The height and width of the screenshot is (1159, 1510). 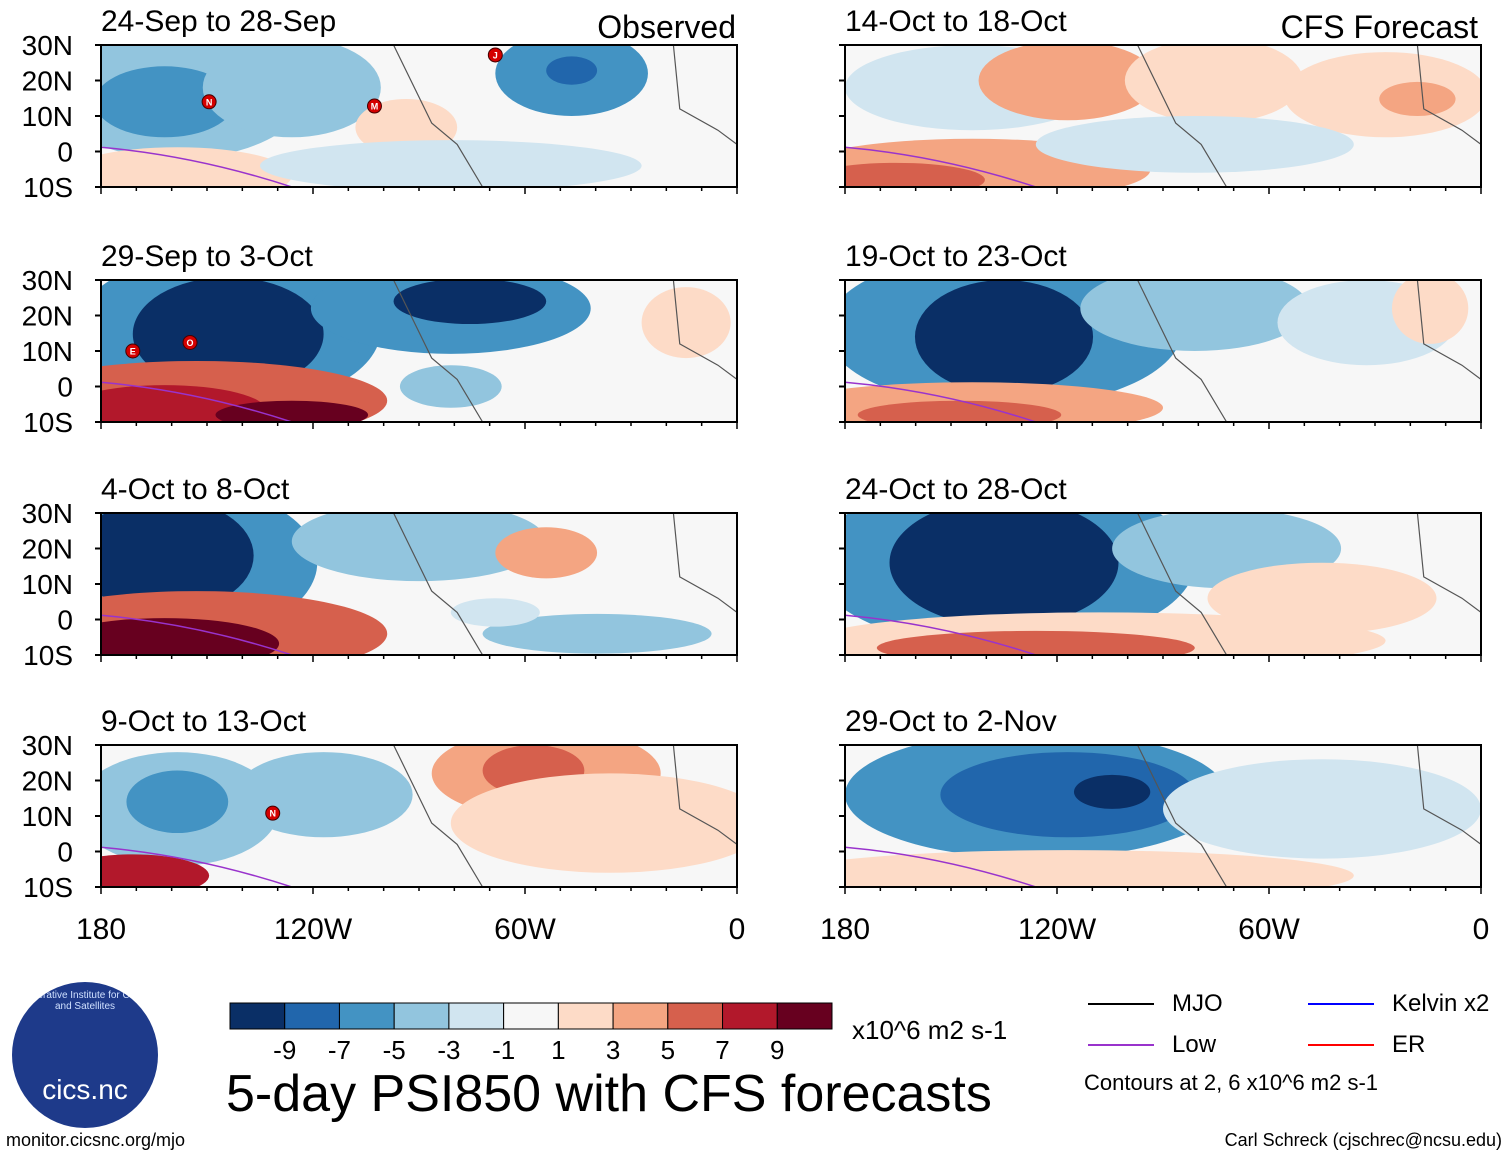 I want to click on storm-letter: O, so click(x=190, y=343).